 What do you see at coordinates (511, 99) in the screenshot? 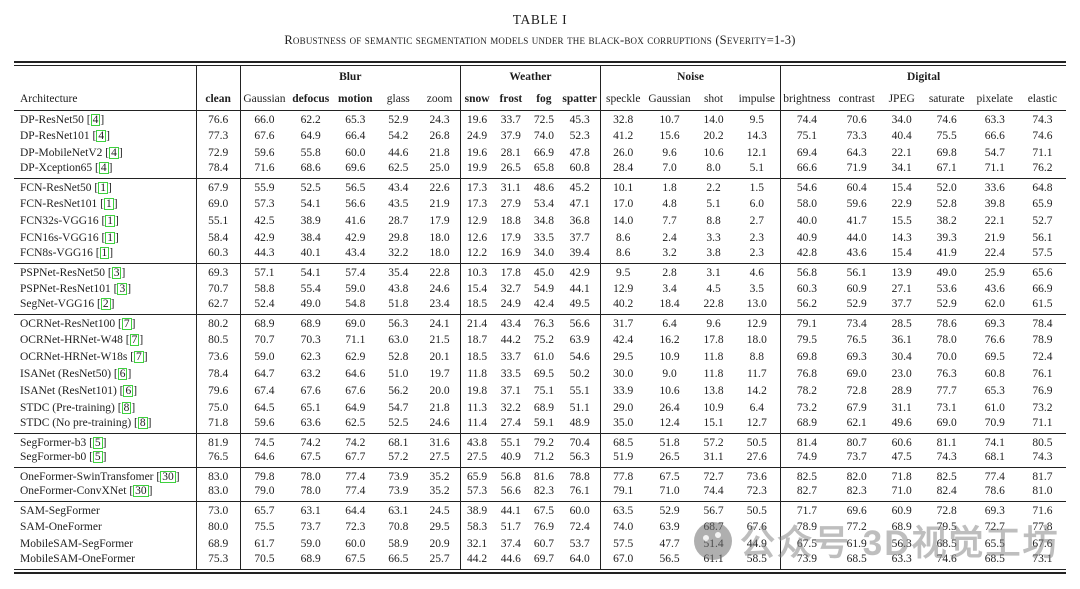
I see `col-header-frost-weather: frost` at bounding box center [511, 99].